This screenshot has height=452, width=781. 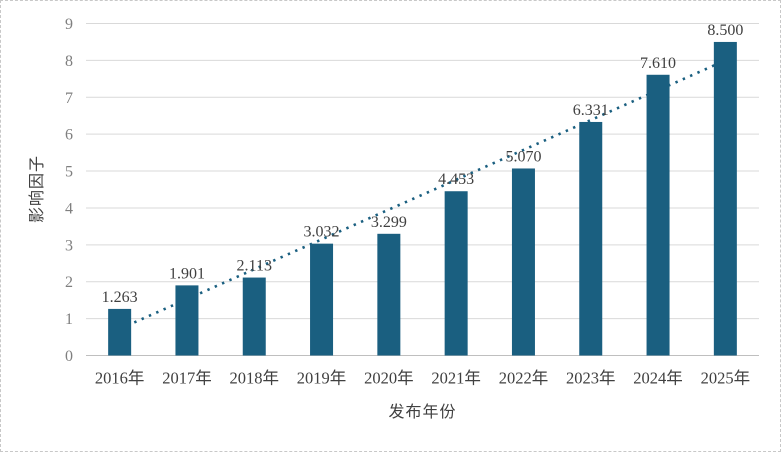 What do you see at coordinates (120, 378) in the screenshot?
I see `x-tick-label: 2016年` at bounding box center [120, 378].